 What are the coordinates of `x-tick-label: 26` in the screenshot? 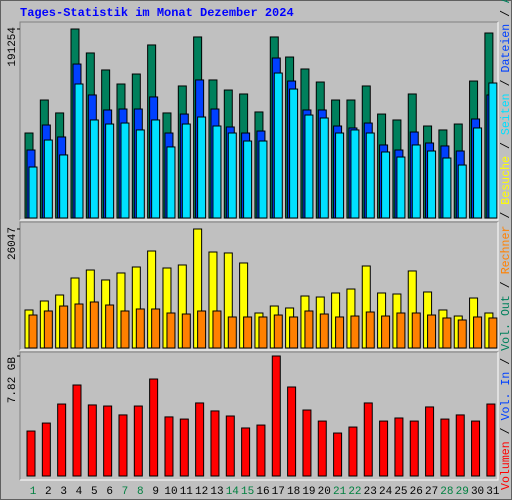 It's located at (416, 492).